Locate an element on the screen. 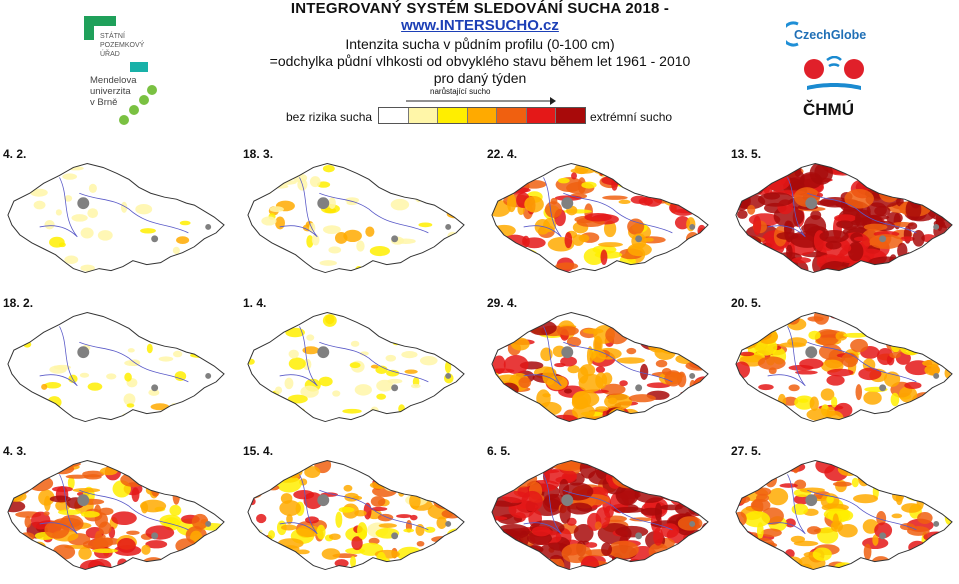  chmu-logo-icon is located at coordinates (834, 73).